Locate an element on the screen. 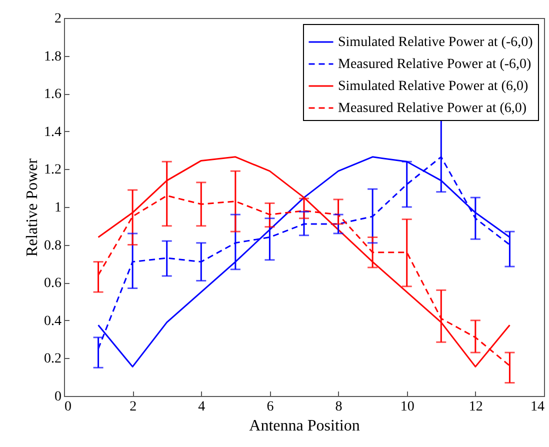  y-axis-title: Relative Power is located at coordinates (32, 207).